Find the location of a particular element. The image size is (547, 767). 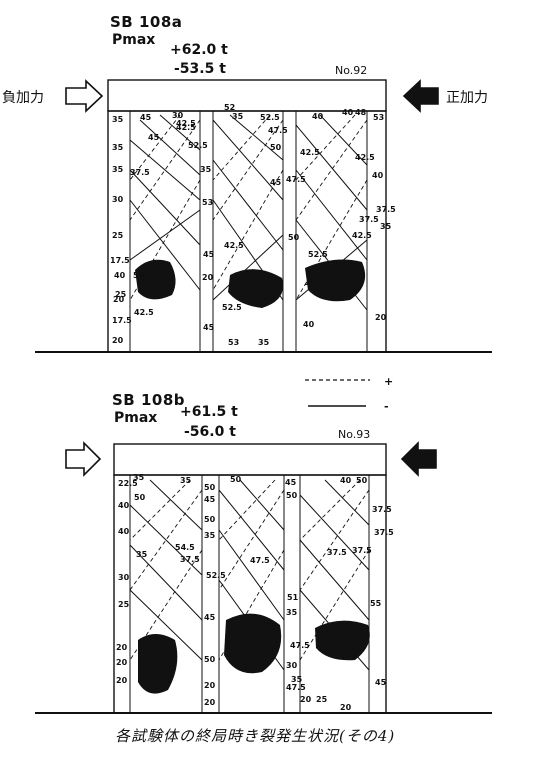

specimen-b-pmax-neg: -56.0 t is located at coordinates (210, 432).